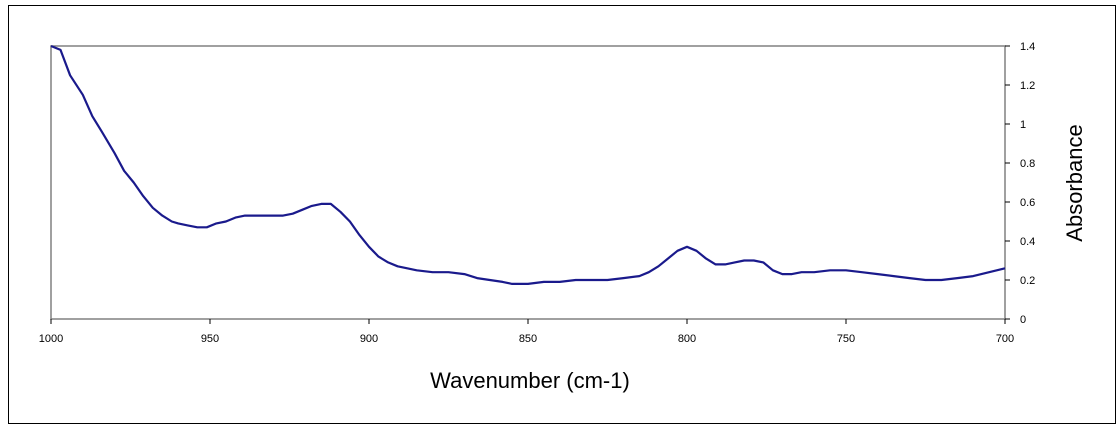 This screenshot has width=1117, height=425. What do you see at coordinates (51, 339) in the screenshot?
I see `x-tick-label: 1000` at bounding box center [51, 339].